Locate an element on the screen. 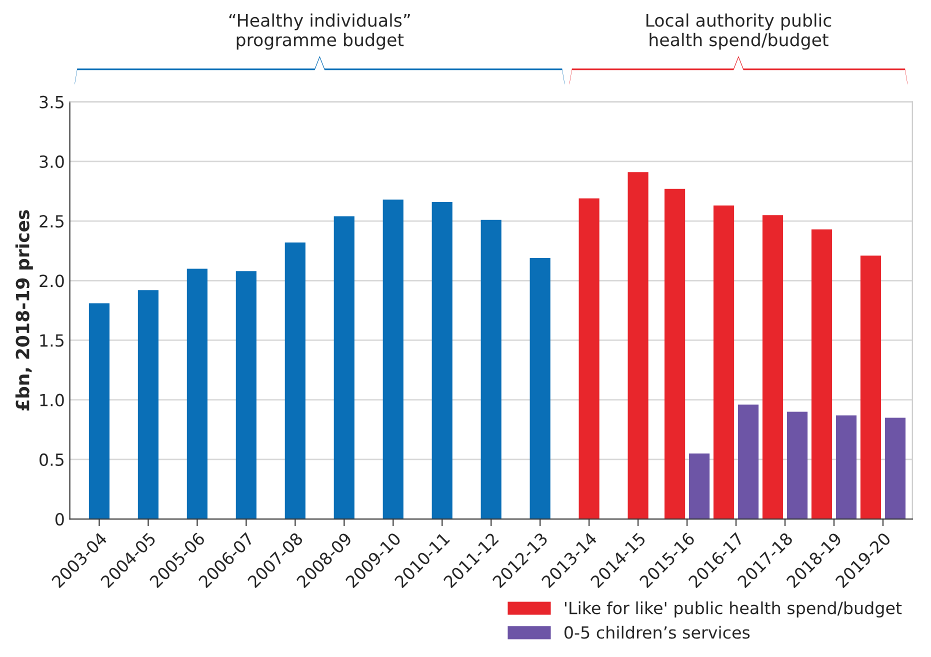  y-tick-label: 1.5 is located at coordinates (52, 340).